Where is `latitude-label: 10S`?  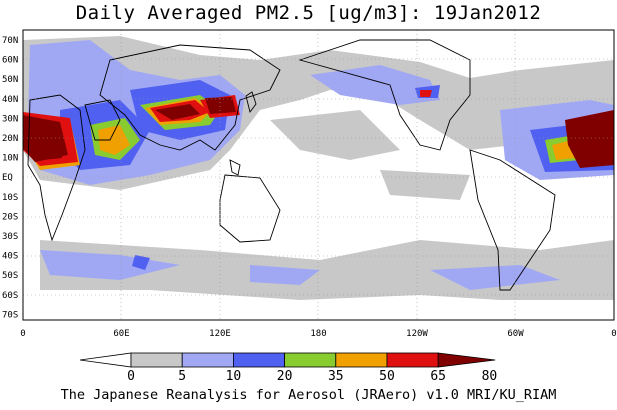 latitude-label: 10S is located at coordinates (10, 198).